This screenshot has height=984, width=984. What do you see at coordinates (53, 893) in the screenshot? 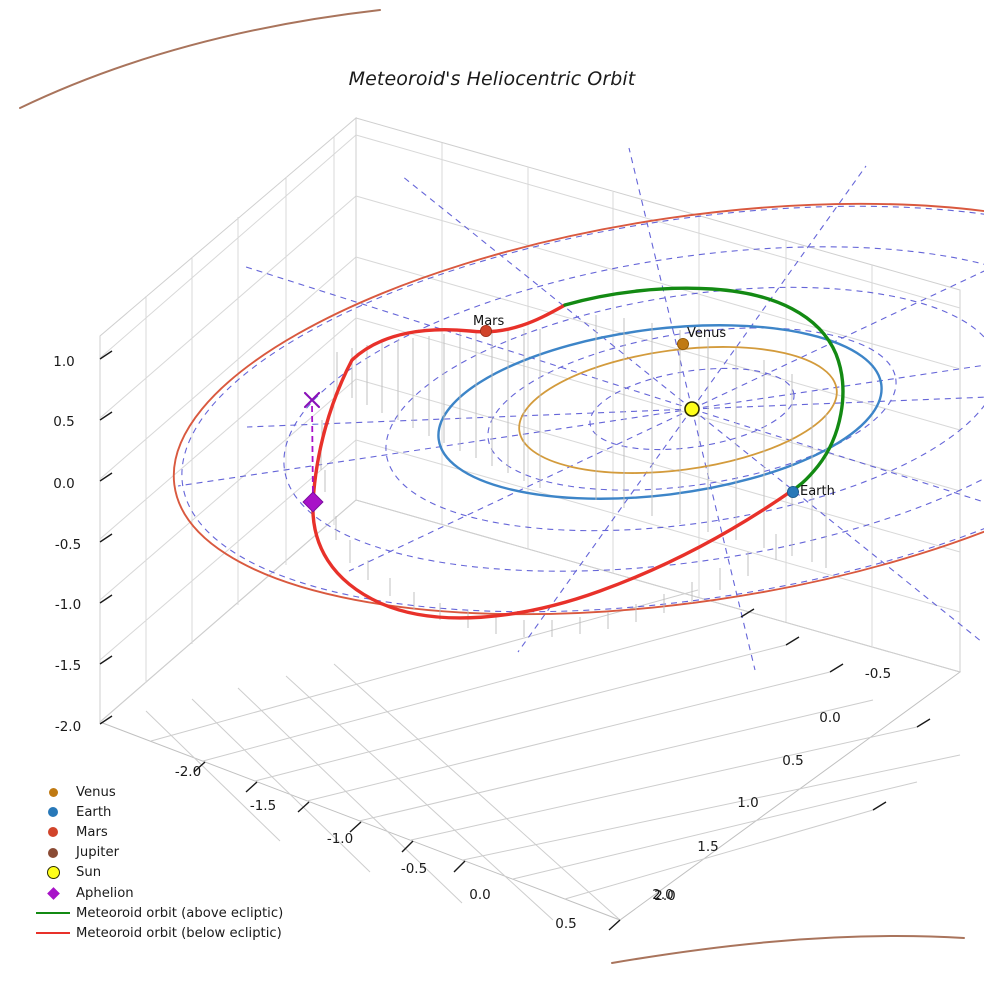
I see `aphelion-diamond-icon` at bounding box center [53, 893].